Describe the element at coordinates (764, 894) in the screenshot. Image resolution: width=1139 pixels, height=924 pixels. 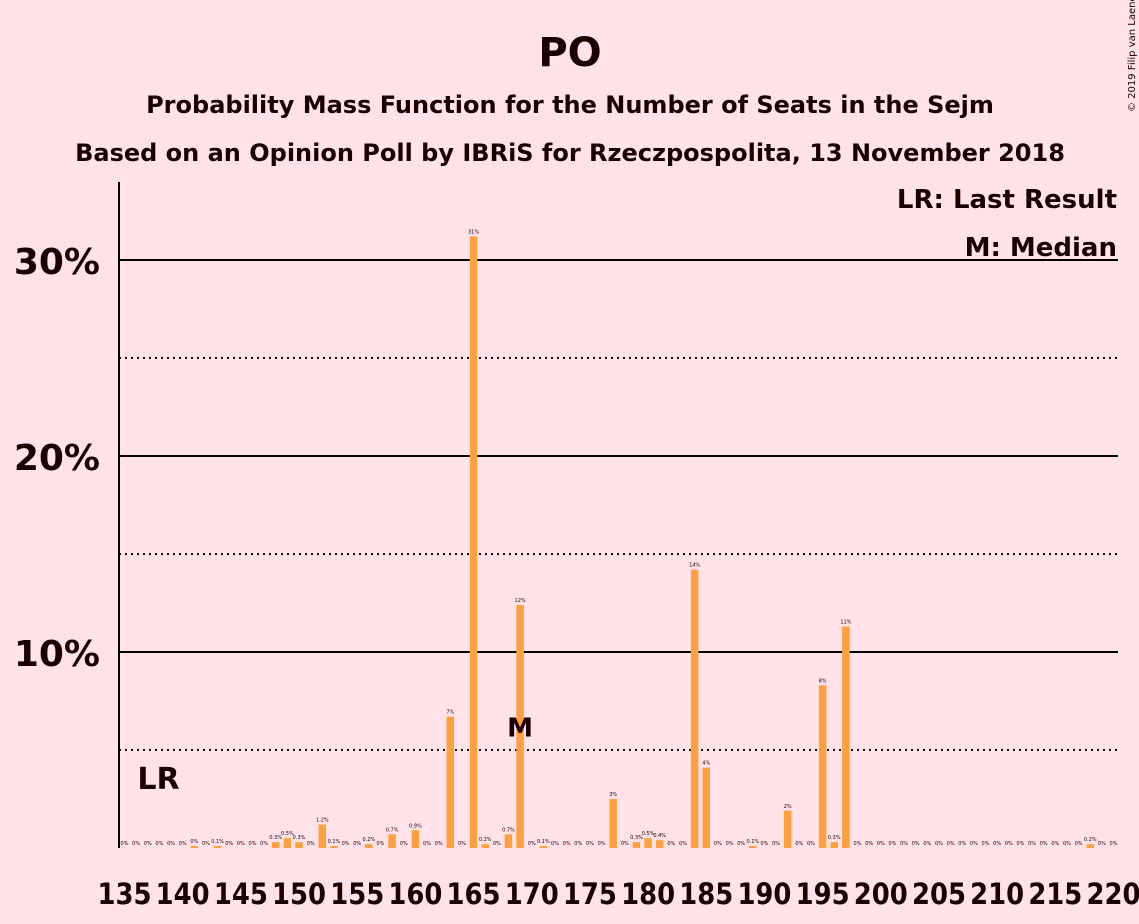
I see `x-tick-label: 190` at that location.